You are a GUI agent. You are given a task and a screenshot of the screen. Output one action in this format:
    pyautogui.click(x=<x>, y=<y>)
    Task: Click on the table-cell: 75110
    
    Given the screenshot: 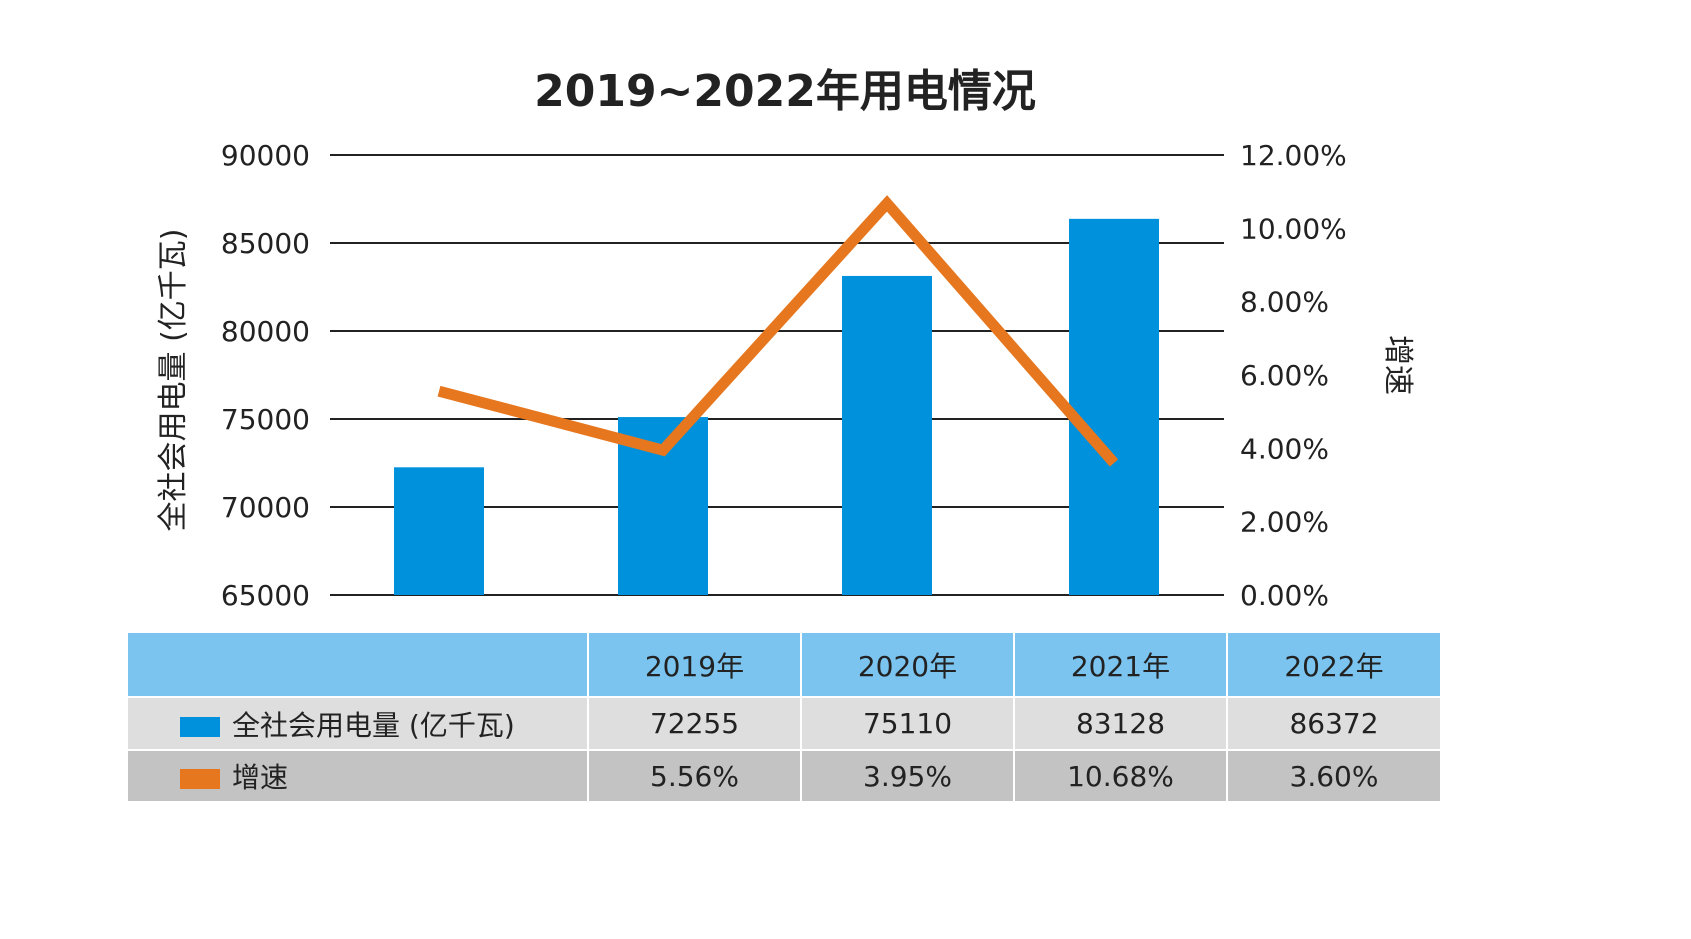 What is the action you would take?
    pyautogui.click(x=907, y=723)
    